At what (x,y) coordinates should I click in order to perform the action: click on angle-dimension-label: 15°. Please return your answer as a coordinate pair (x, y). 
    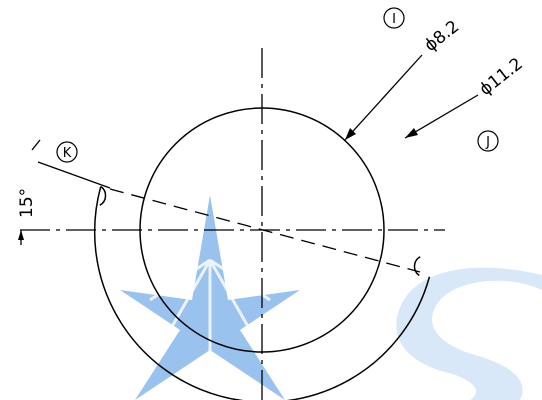
    Looking at the image, I should click on (27, 203).